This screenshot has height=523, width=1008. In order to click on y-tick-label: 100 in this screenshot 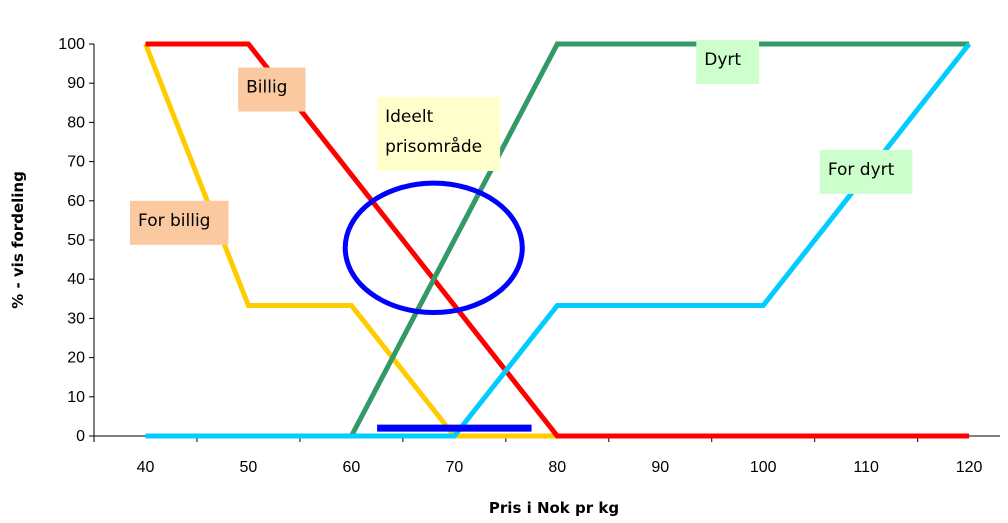, I will do `click(71, 44)`.